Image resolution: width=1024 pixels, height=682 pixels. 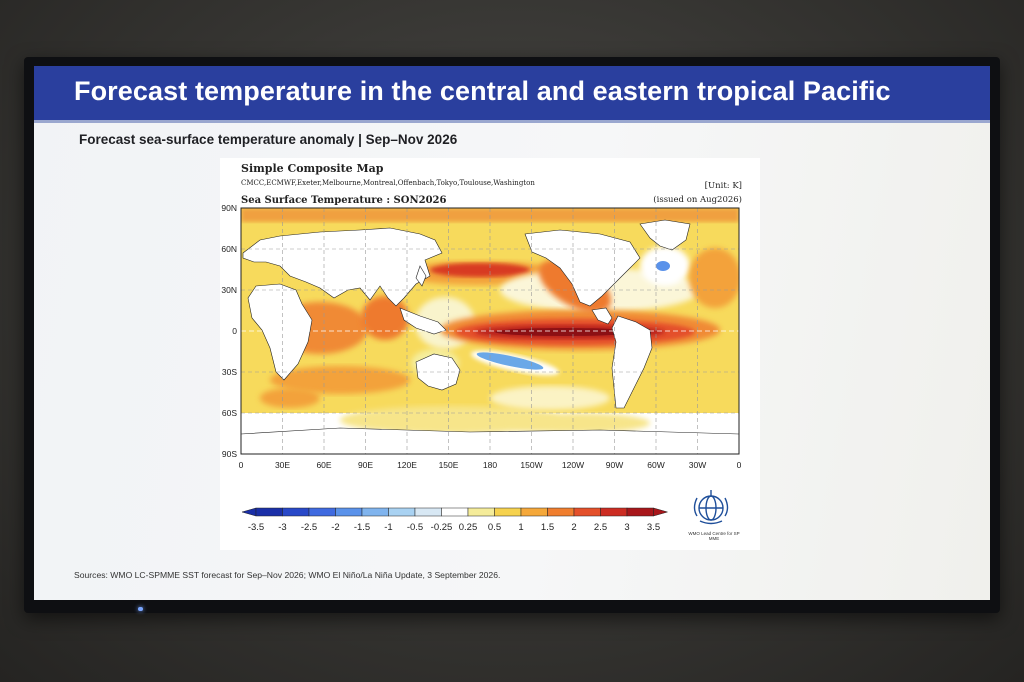 What do you see at coordinates (723, 186) in the screenshot?
I see `unit-label: [Unit: K]` at bounding box center [723, 186].